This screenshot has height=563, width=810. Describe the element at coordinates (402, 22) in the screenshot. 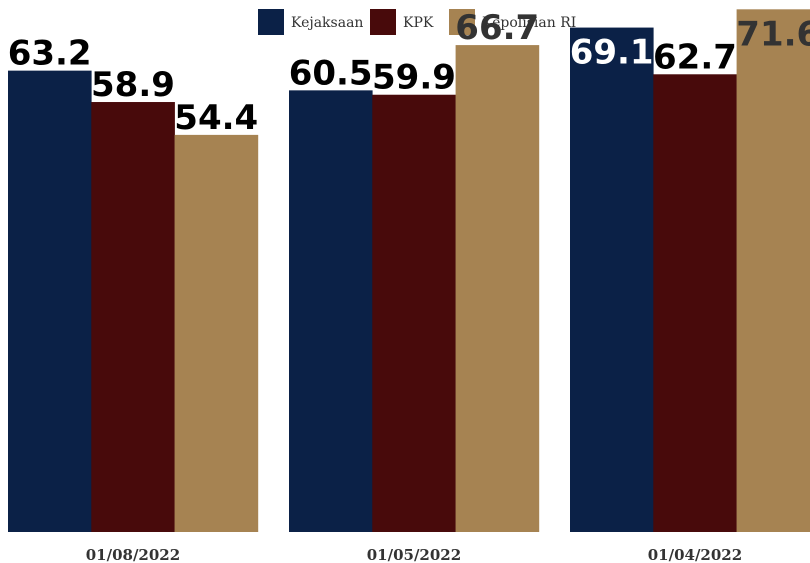

I see `legend-item-2: KPK` at that location.